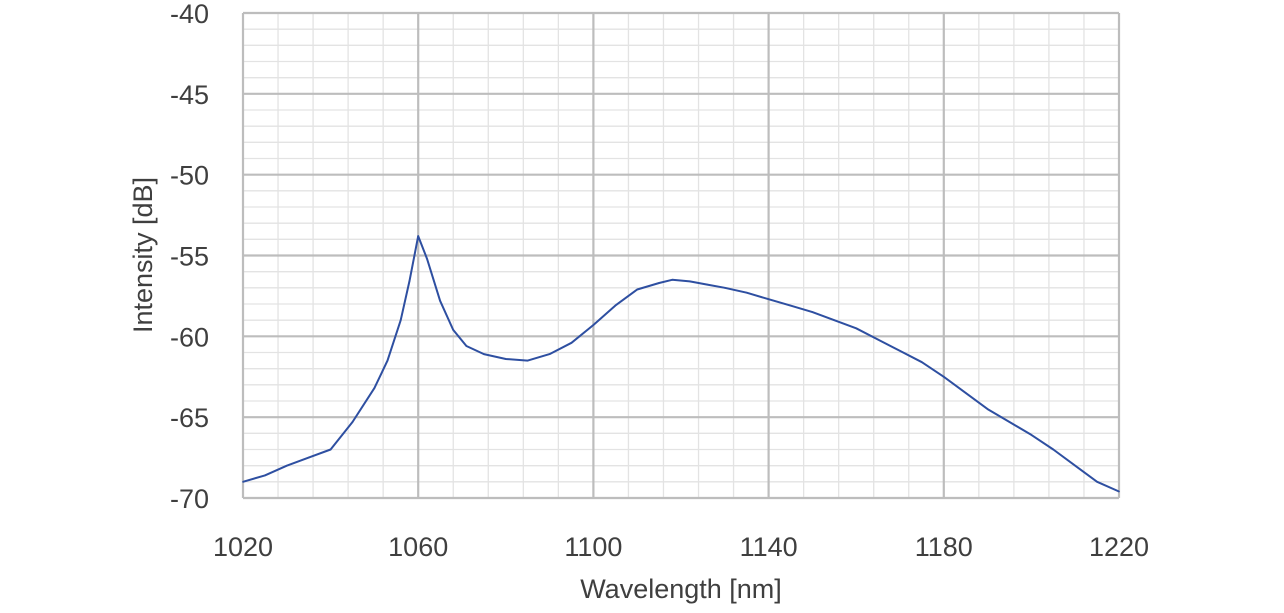  Describe the element at coordinates (681, 547) in the screenshot. I see `x-tick-labels: 1020 1060 1100 1140 1180 1220` at that location.